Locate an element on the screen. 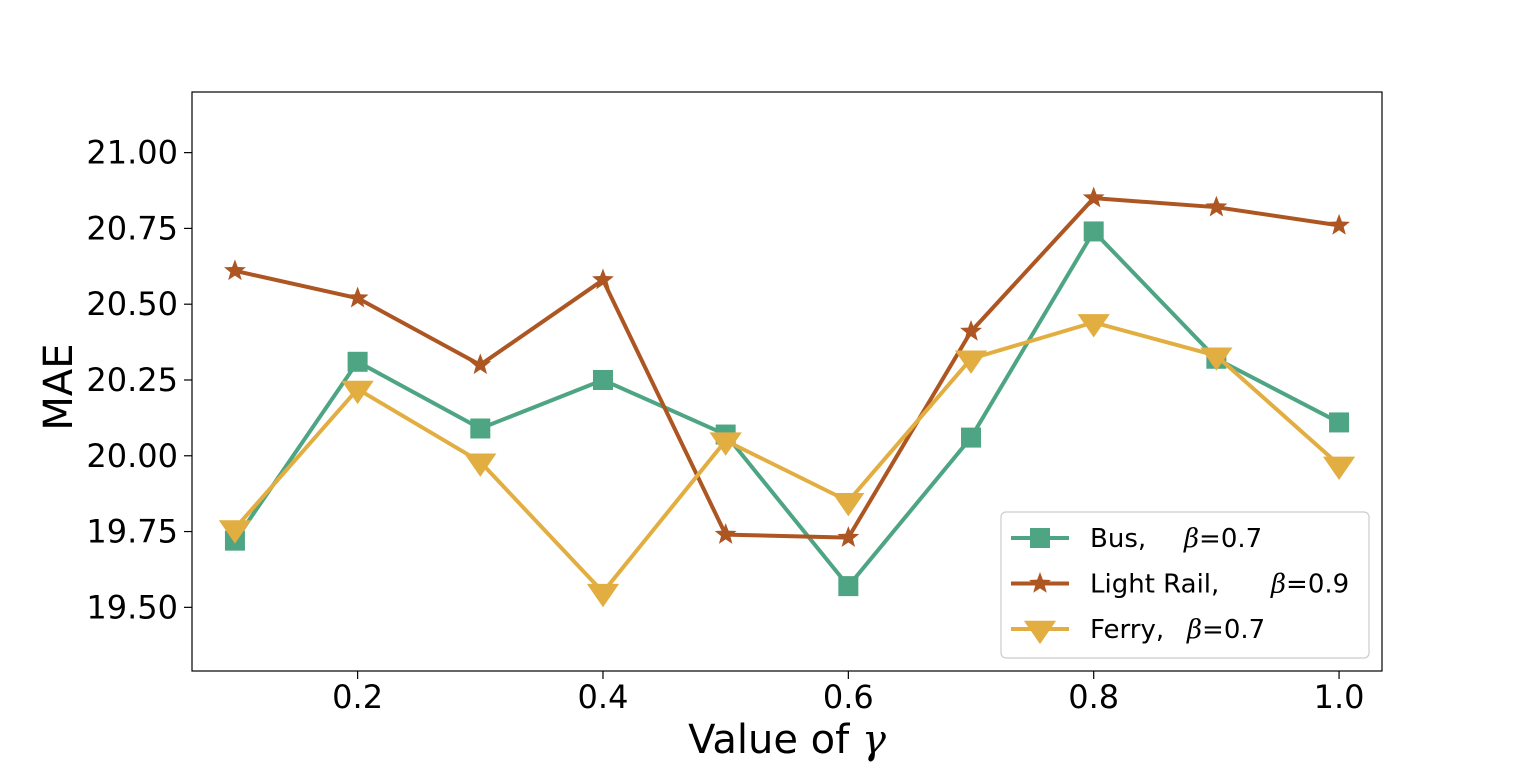 Image resolution: width=1536 pixels, height=767 pixels. y-tick-label: 21.00 is located at coordinates (132, 153).